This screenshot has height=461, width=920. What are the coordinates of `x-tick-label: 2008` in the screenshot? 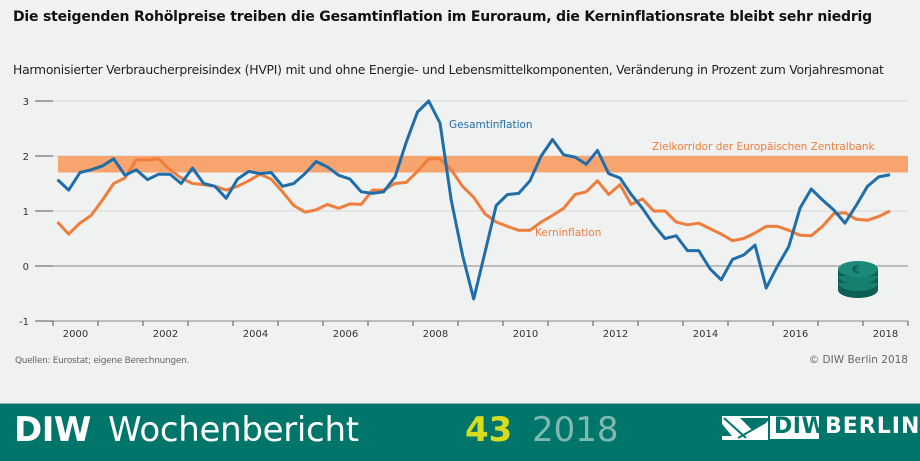 It's located at (435, 334).